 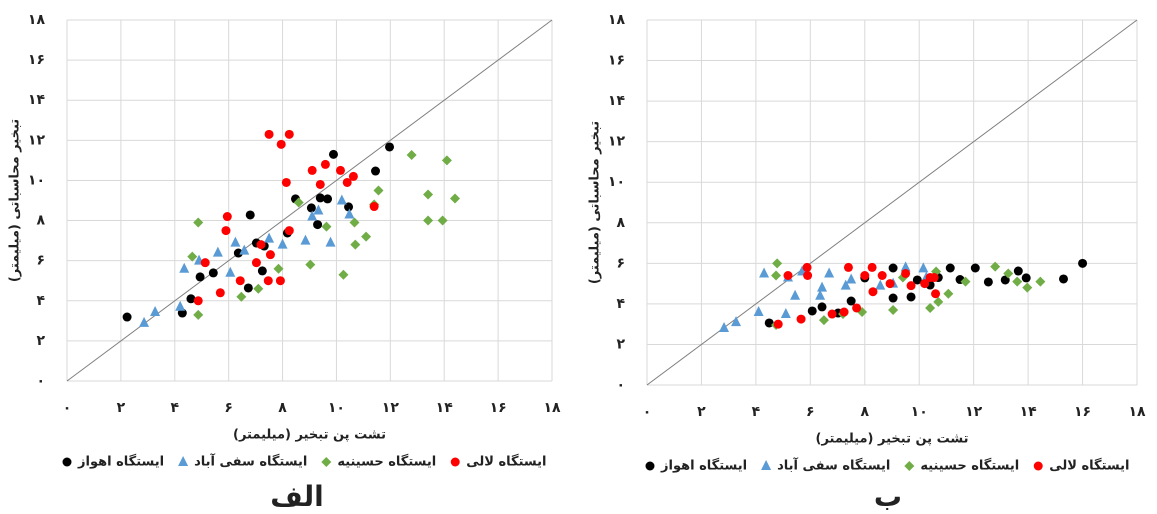 I want to click on legend-label: ایستگاه لالی, so click(x=506, y=462).